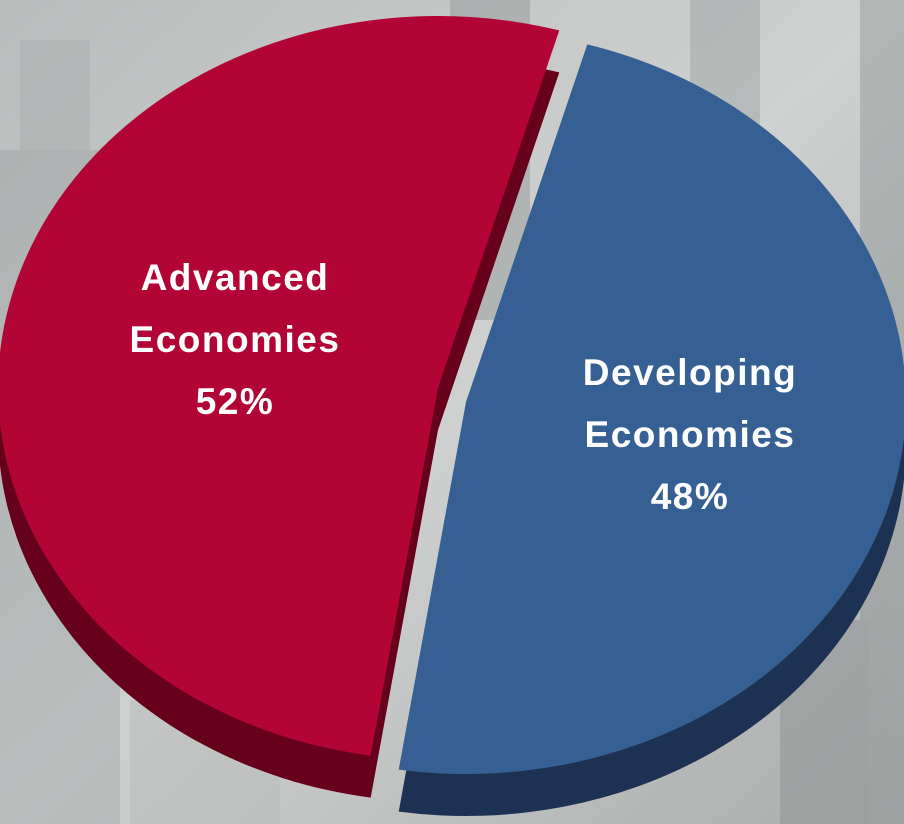 This screenshot has width=904, height=824. I want to click on slice-label: Developing Economies 48%, so click(690, 435).